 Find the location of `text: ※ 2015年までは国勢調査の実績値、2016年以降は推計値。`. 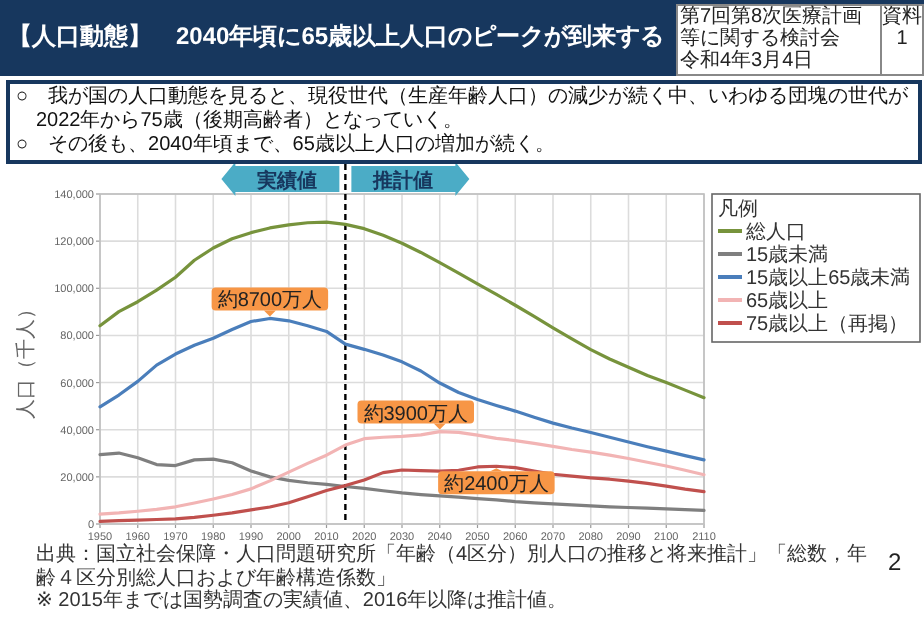

text: ※ 2015年までは国勢調査の実績値、2016年以降は推計値。 is located at coordinates (303, 601).